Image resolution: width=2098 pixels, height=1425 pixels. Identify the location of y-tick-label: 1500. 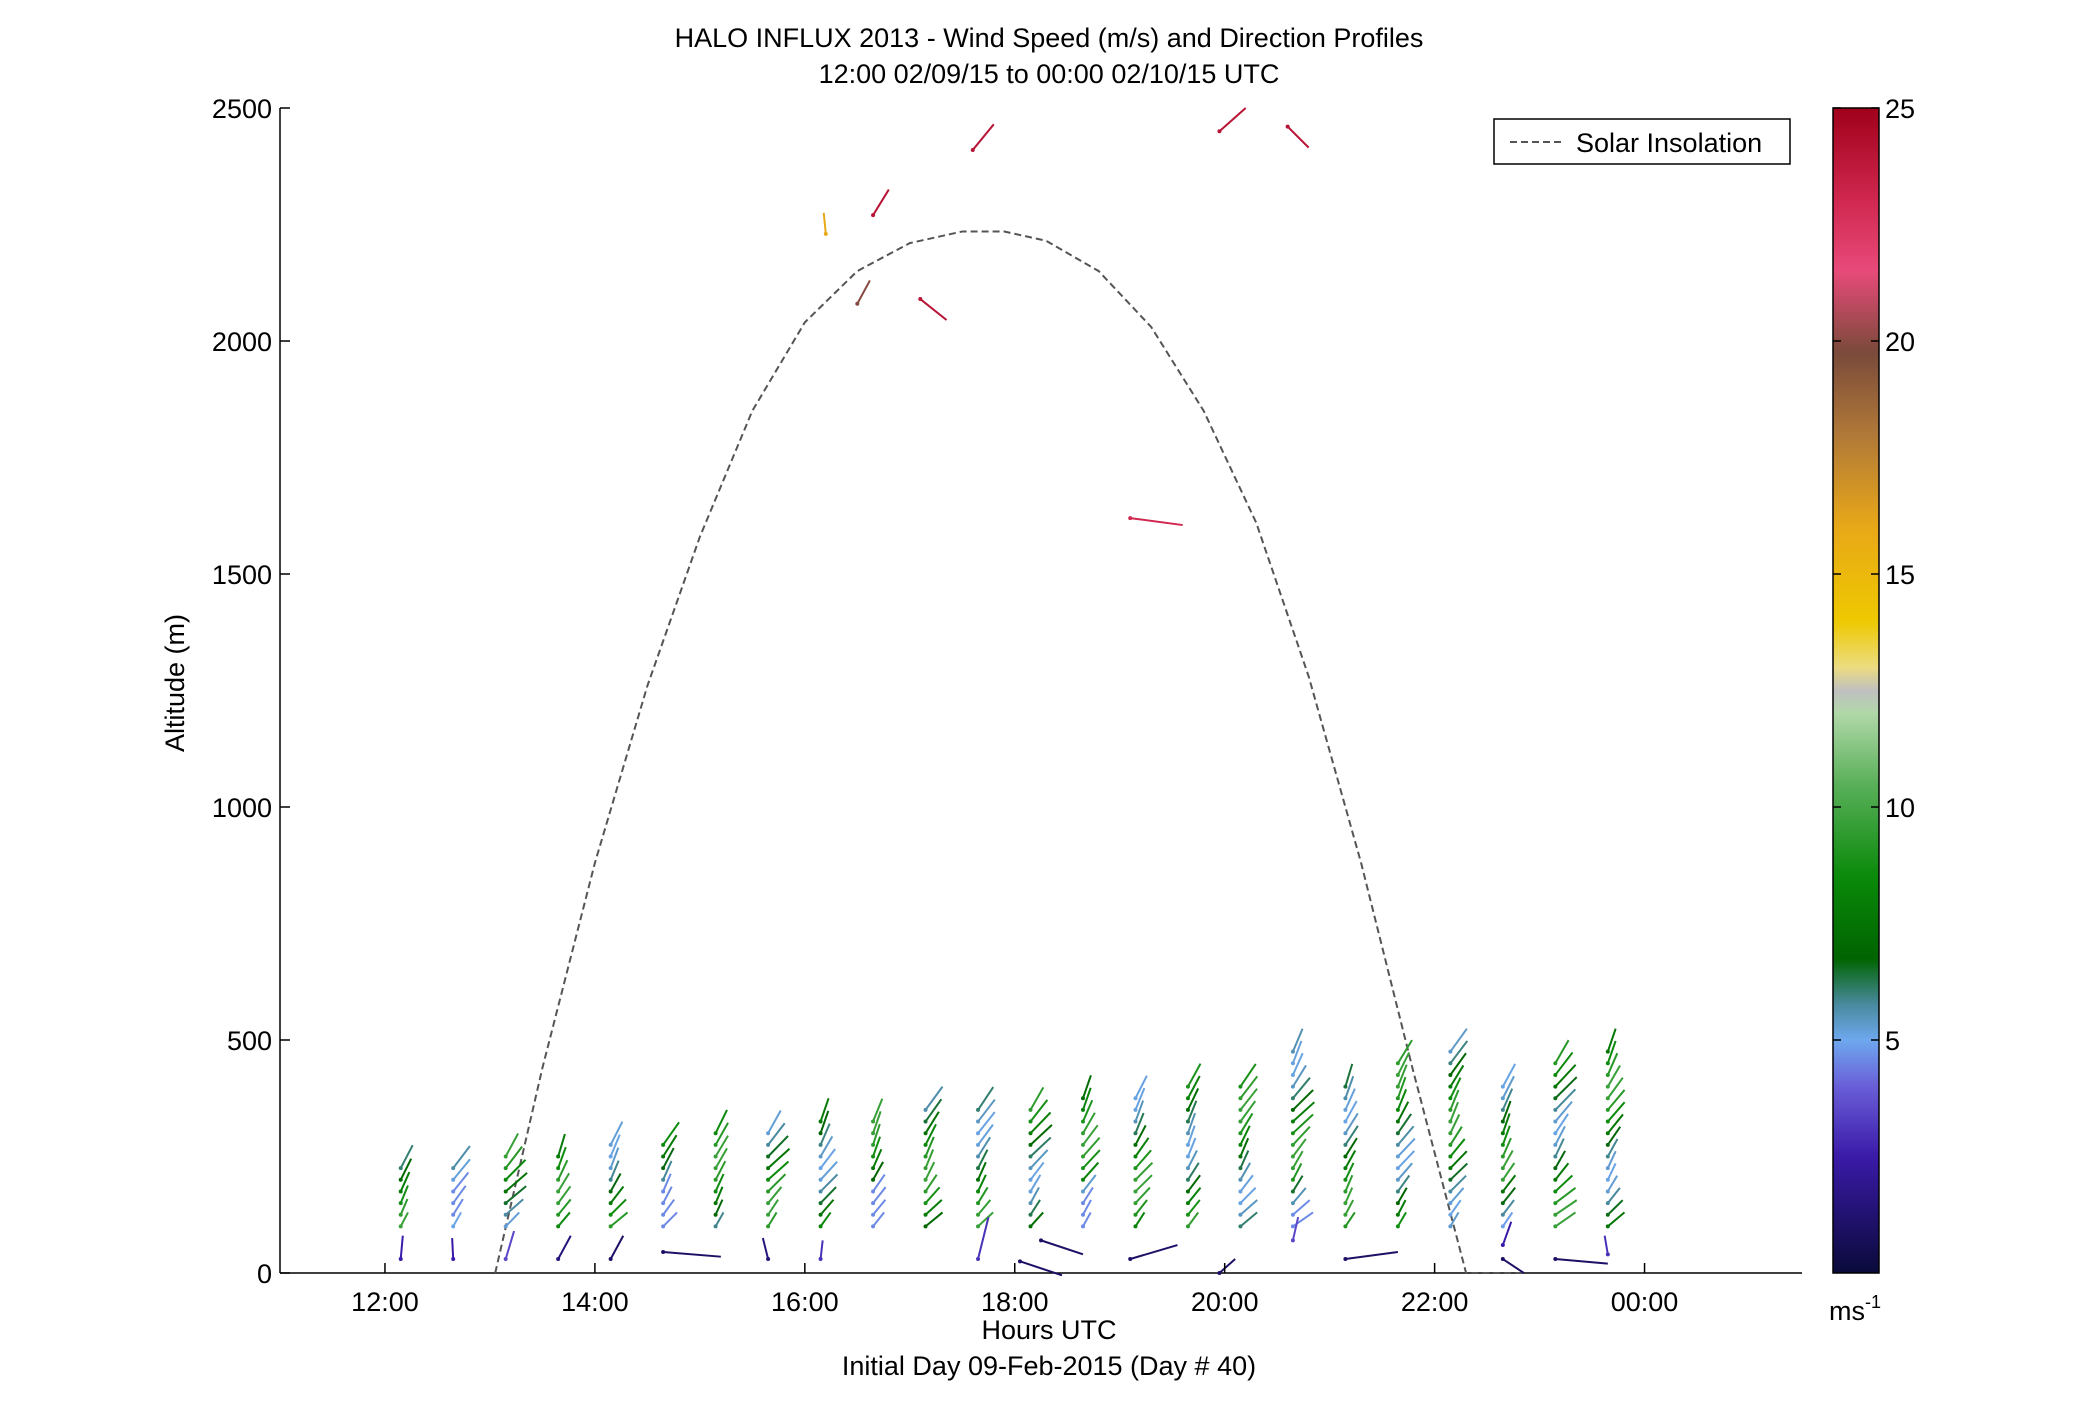
(242, 575).